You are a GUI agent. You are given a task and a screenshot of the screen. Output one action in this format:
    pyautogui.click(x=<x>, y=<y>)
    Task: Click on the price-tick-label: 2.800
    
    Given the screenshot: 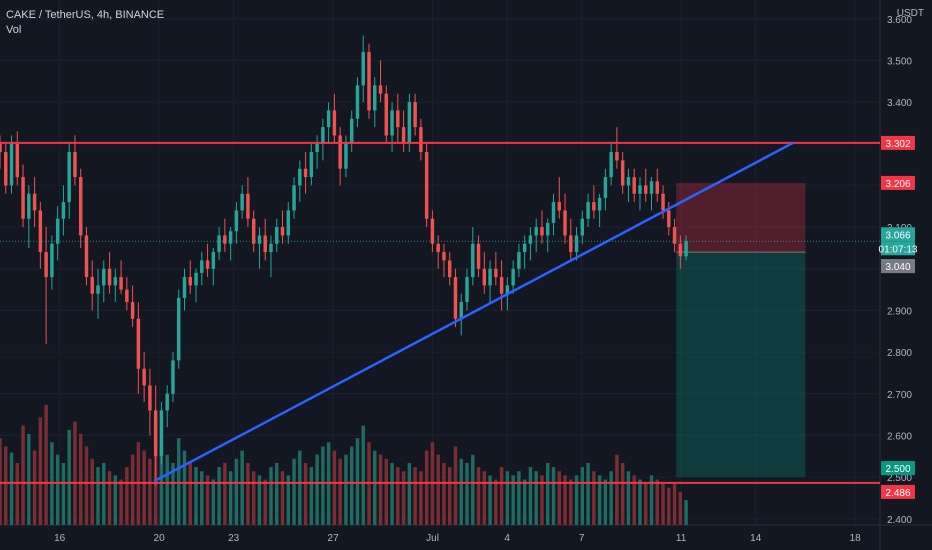 What is the action you would take?
    pyautogui.click(x=899, y=353)
    